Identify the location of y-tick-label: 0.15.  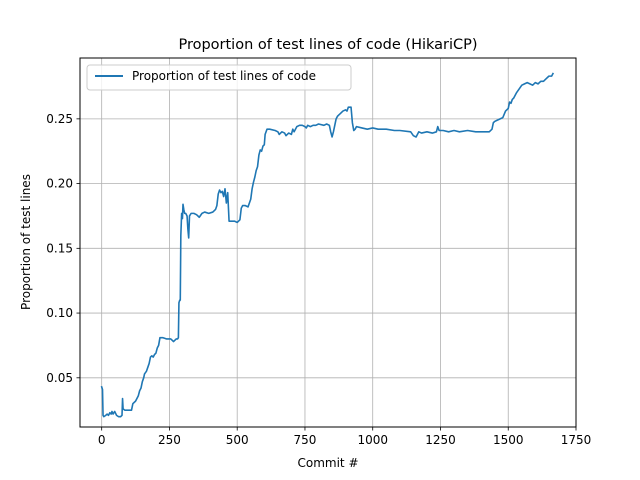
(59, 248).